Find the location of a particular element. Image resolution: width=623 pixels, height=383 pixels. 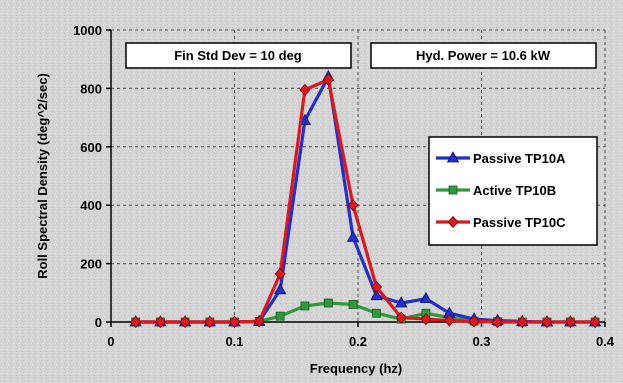

legend-entry: Passive TP10C is located at coordinates (501, 222).